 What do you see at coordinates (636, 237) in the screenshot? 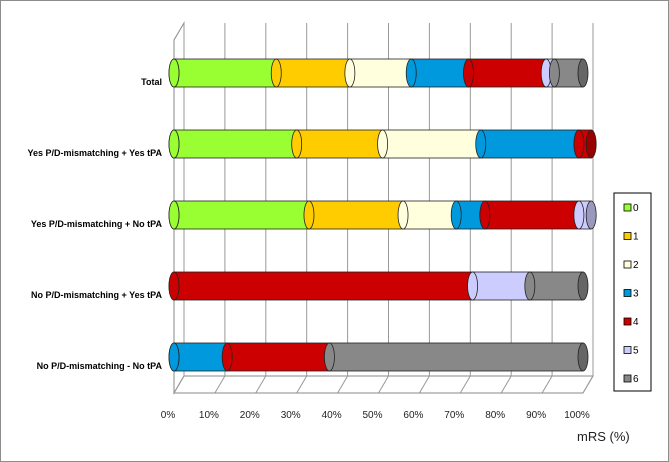
I see `legend-label: 1` at bounding box center [636, 237].